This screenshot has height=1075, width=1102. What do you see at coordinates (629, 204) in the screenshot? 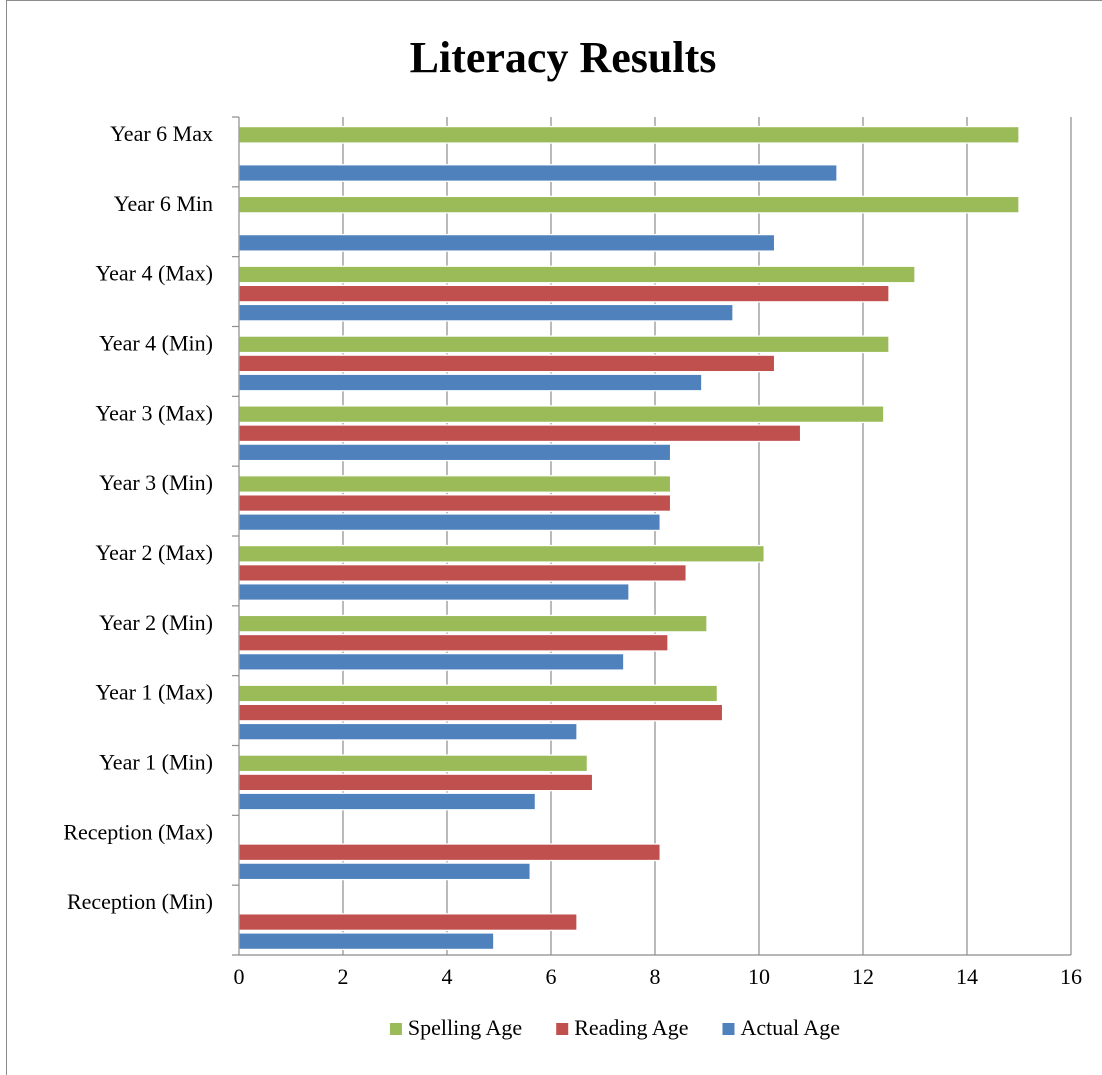
I see `bar-spelling-age-year-6-min` at bounding box center [629, 204].